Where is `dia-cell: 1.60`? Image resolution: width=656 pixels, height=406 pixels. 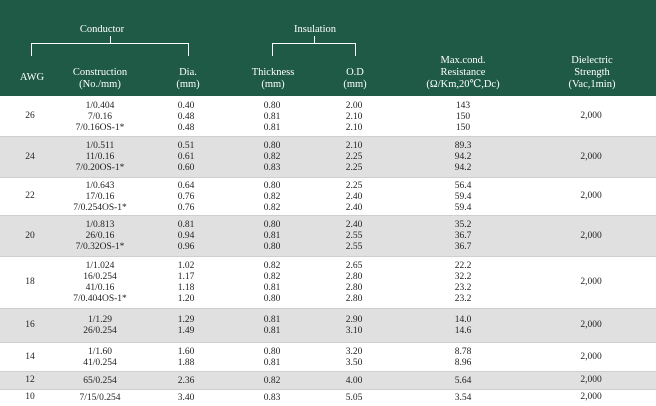 dia-cell: 1.60 is located at coordinates (186, 351).